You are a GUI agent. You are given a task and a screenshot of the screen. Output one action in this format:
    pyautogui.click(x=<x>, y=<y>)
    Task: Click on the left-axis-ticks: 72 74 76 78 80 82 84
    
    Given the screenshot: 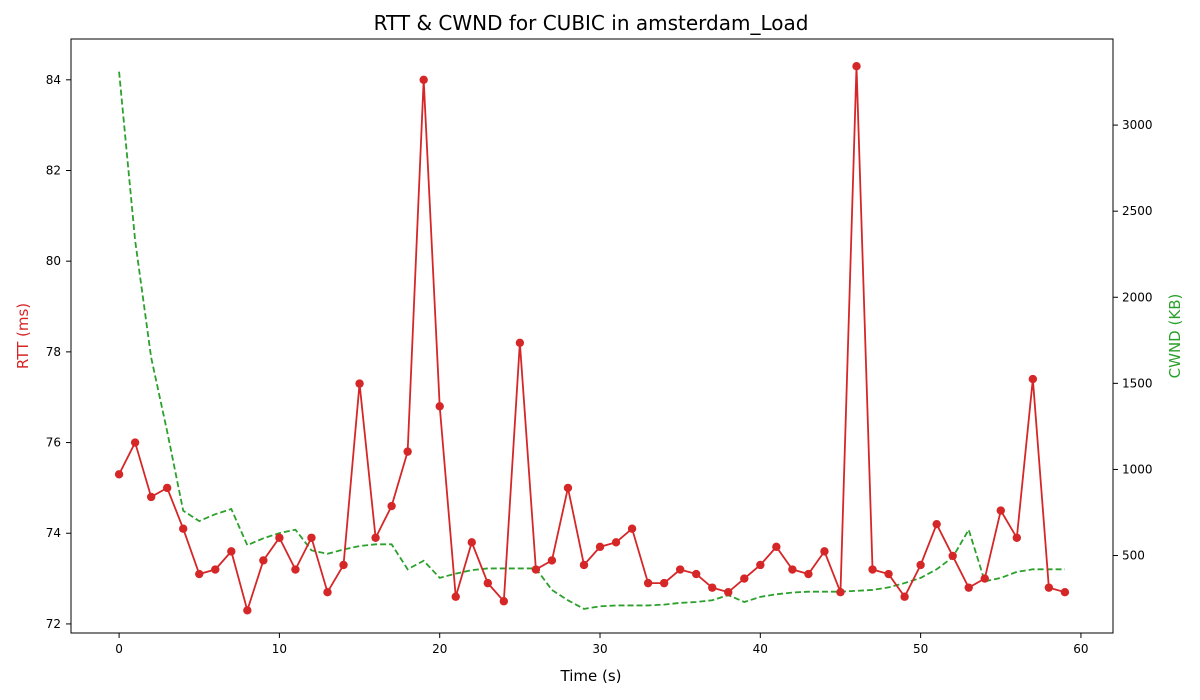 What is the action you would take?
    pyautogui.click(x=58, y=352)
    